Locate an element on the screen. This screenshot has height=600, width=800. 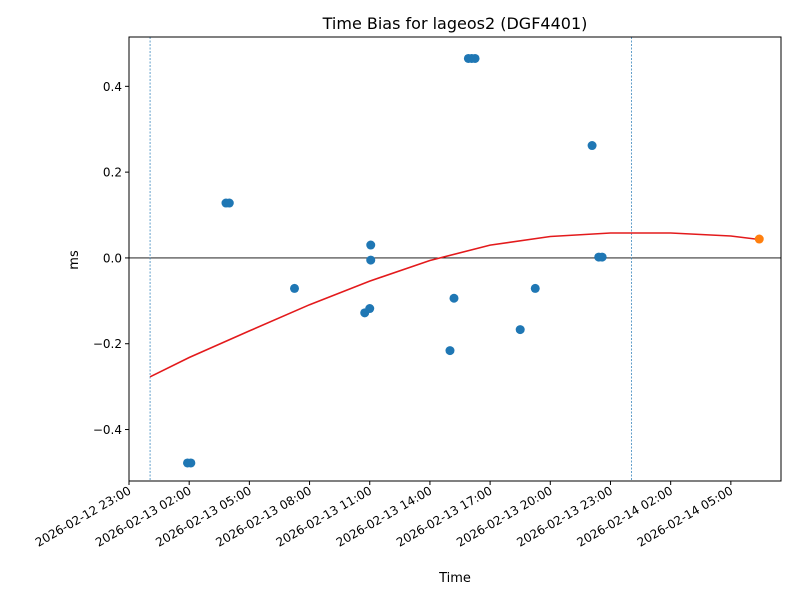
y-axis-label: ms is located at coordinates (74, 260).